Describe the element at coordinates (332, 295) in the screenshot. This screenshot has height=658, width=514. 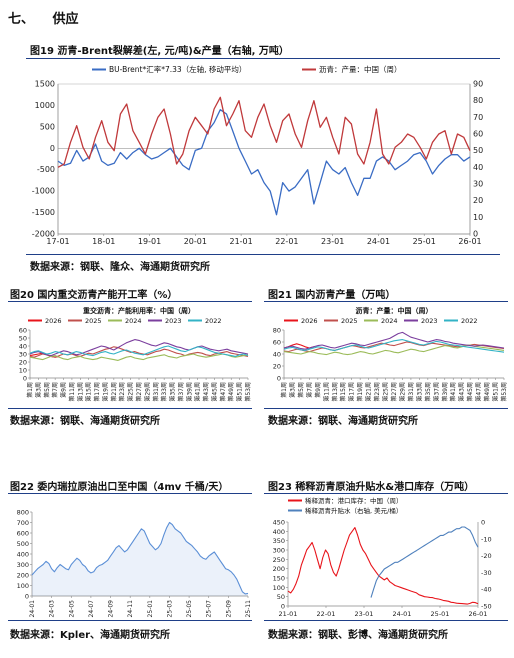
I see `figure21-title: 图21 国内沥青产量（万吨）` at that location.